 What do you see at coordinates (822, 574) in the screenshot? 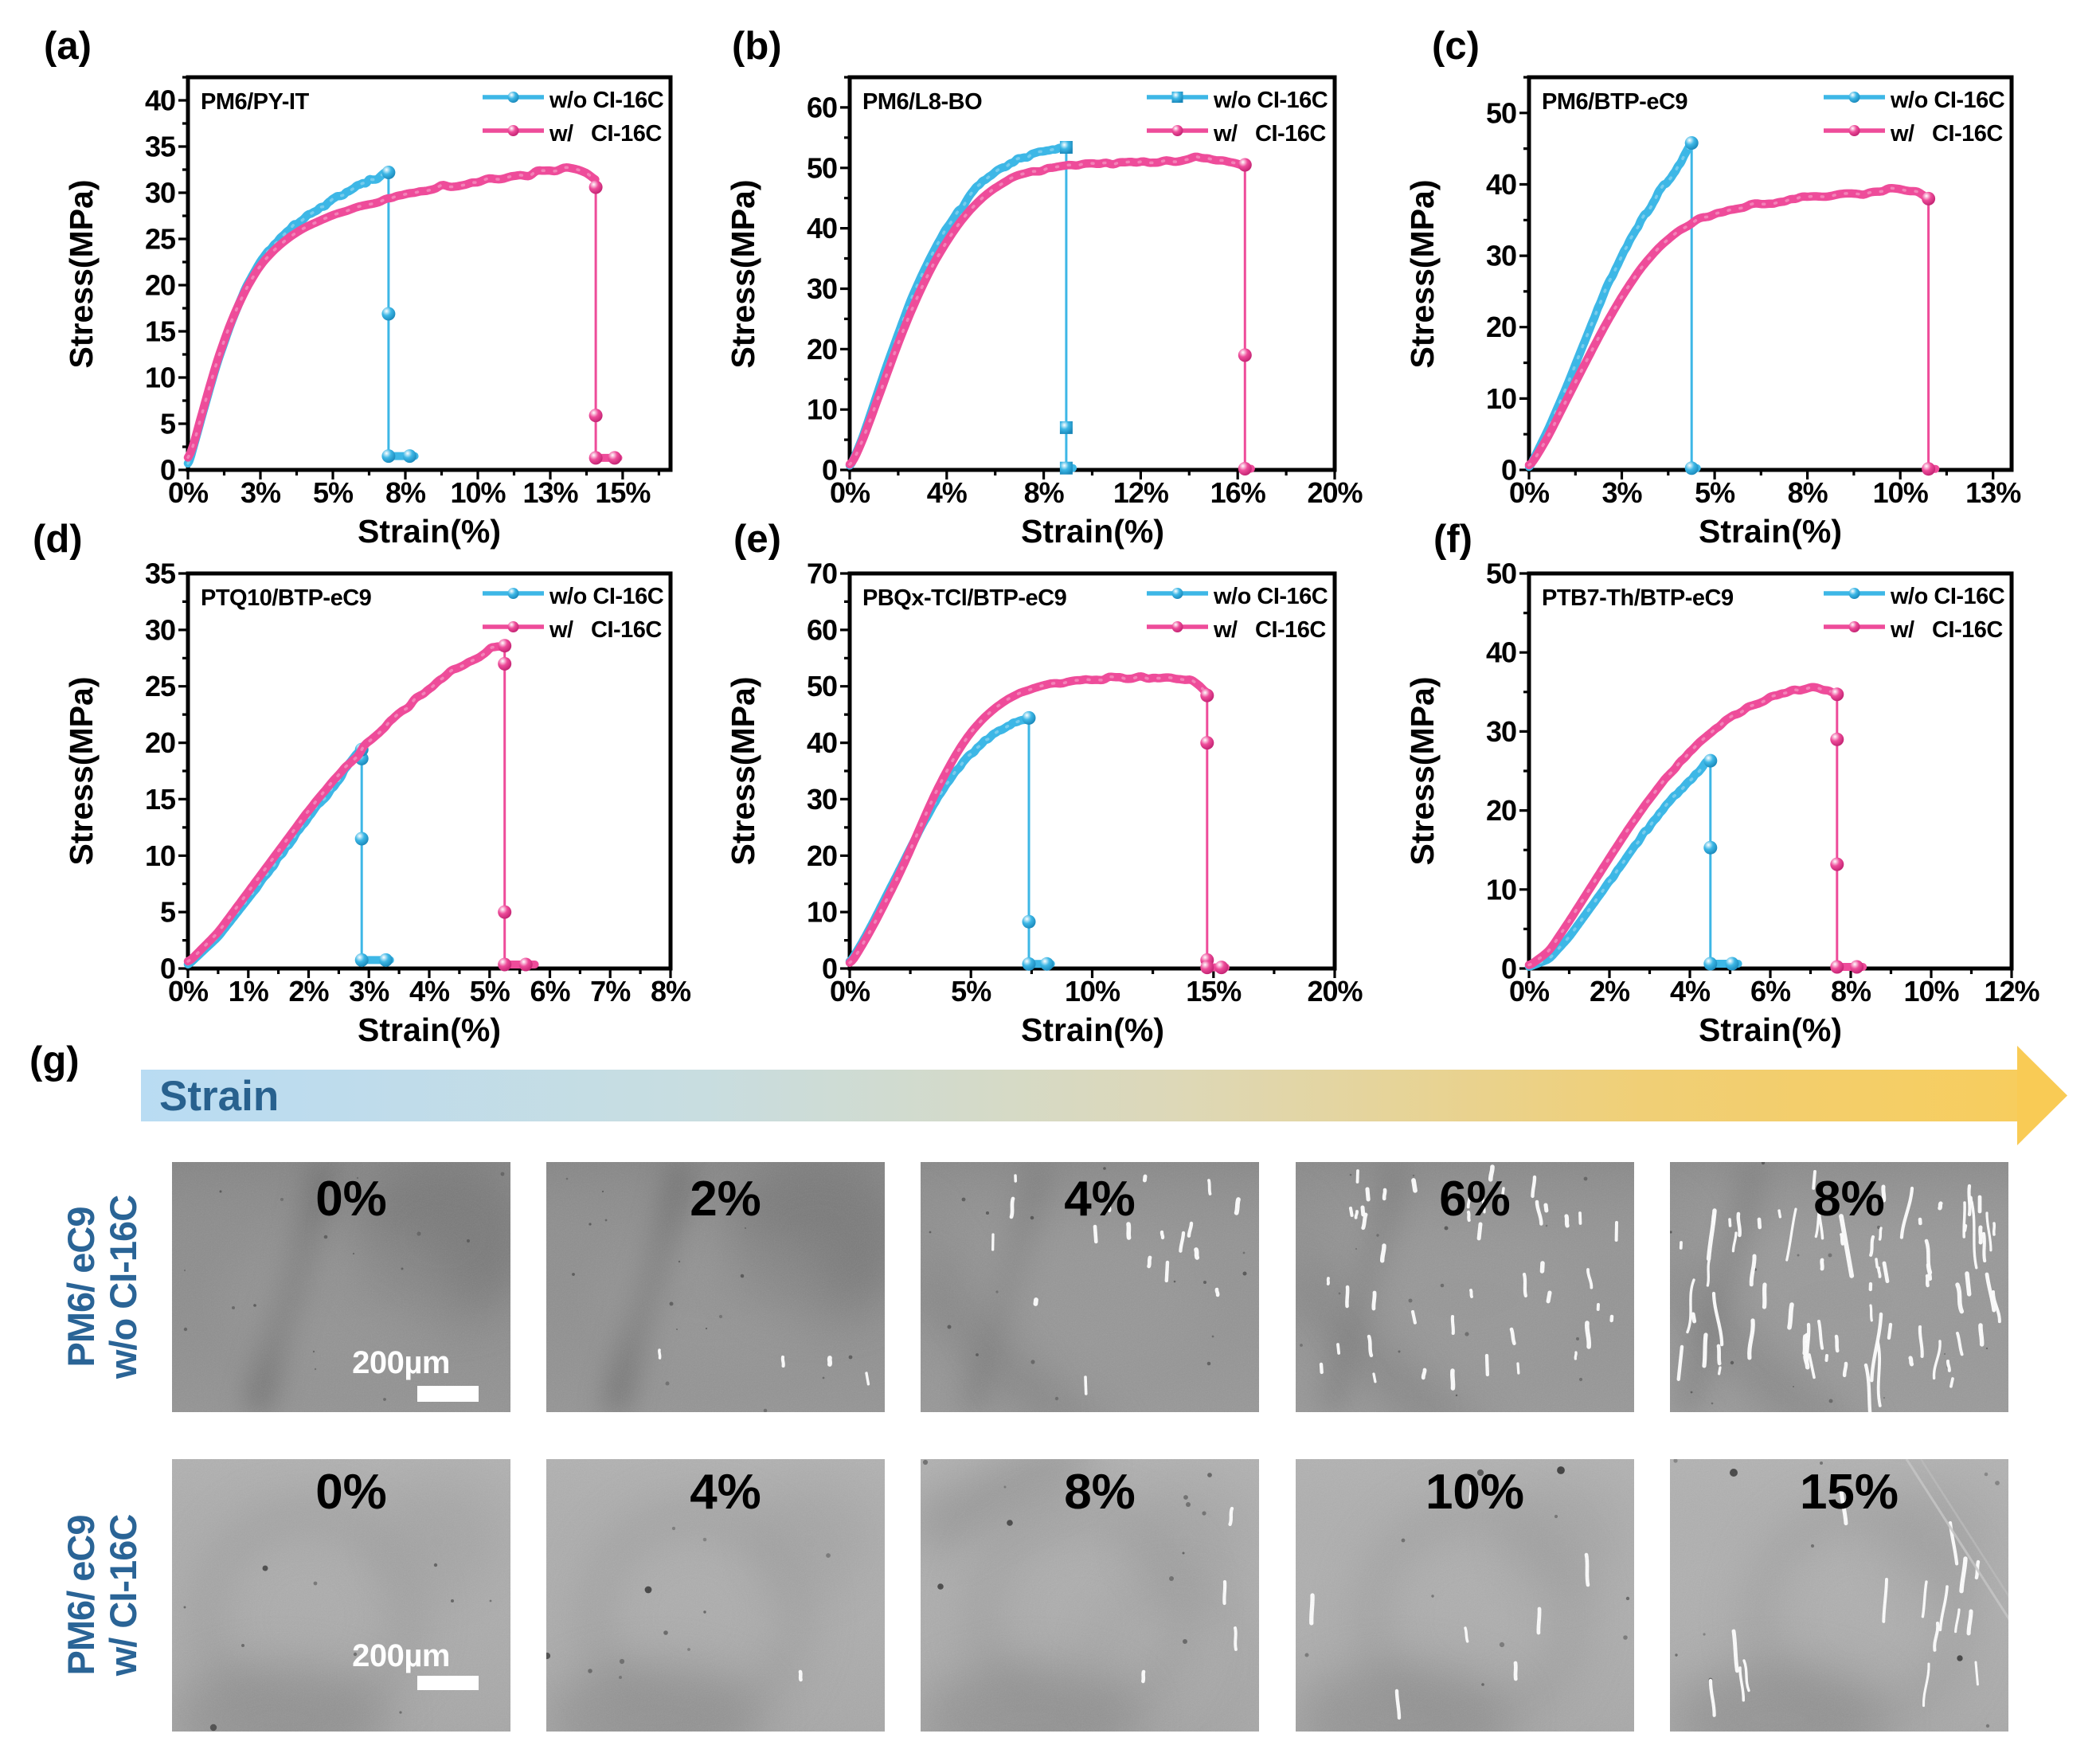
I see `svg-text: 70` at bounding box center [822, 574].